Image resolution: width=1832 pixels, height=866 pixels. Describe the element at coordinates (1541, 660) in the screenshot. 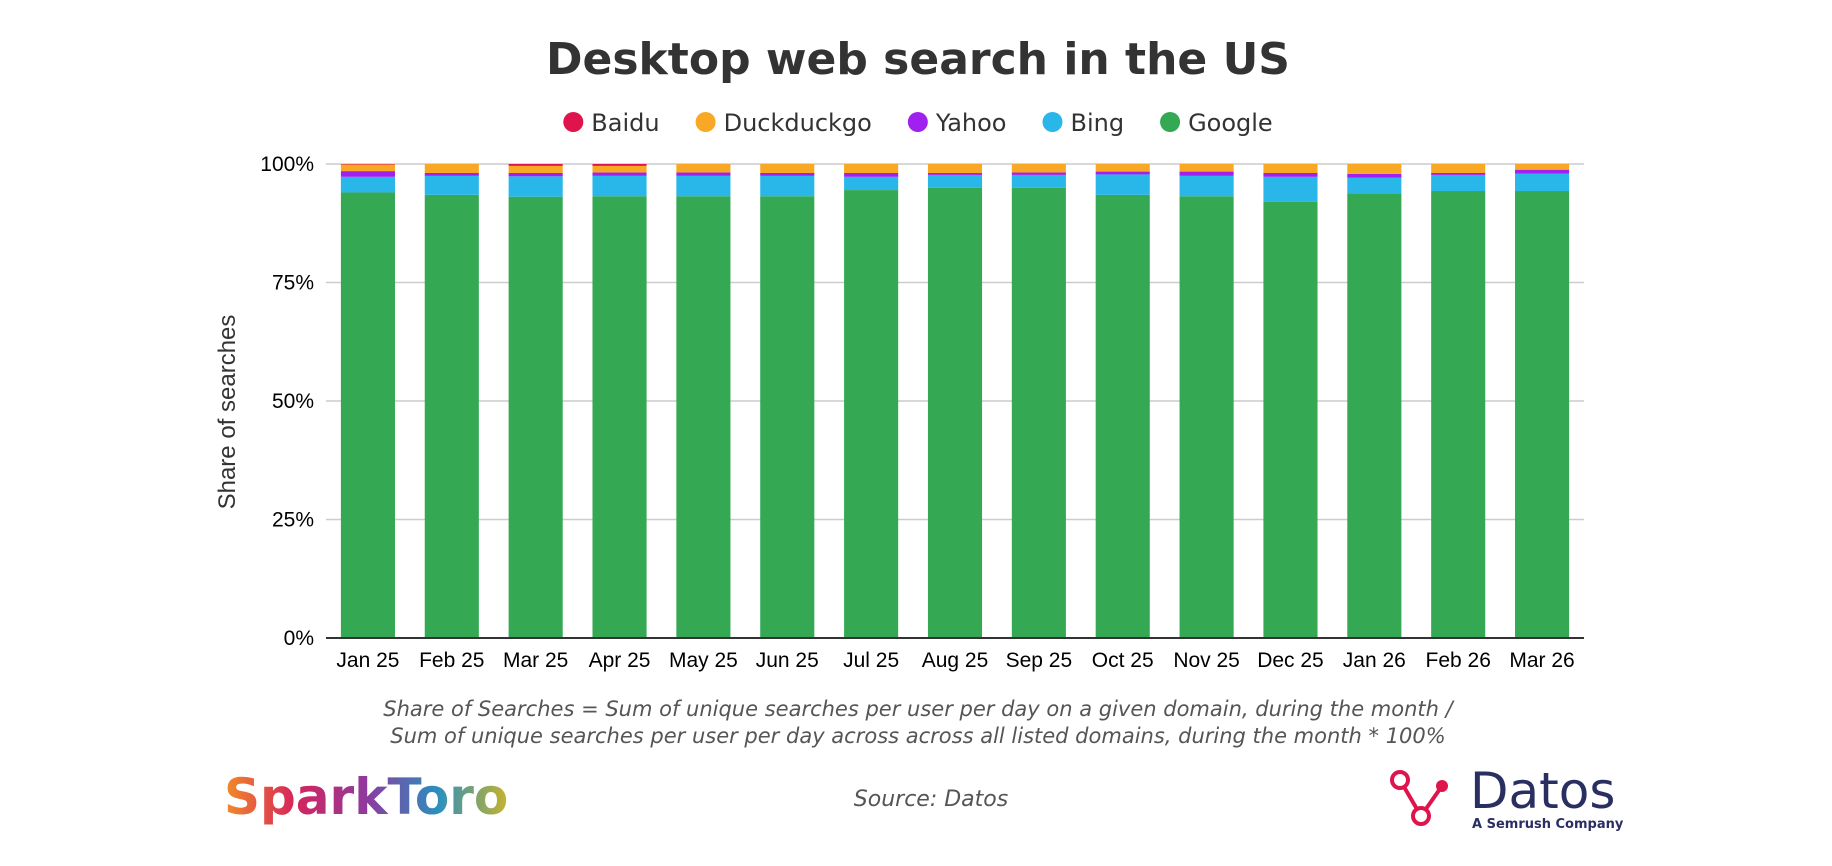

I see `x-tick-label: Mar 26` at that location.